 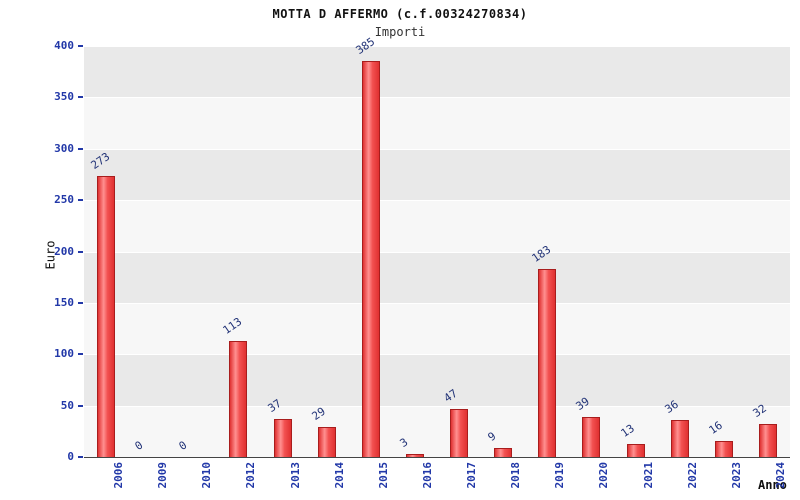 I want to click on x-tick-label: 2012, so click(x=251, y=475).